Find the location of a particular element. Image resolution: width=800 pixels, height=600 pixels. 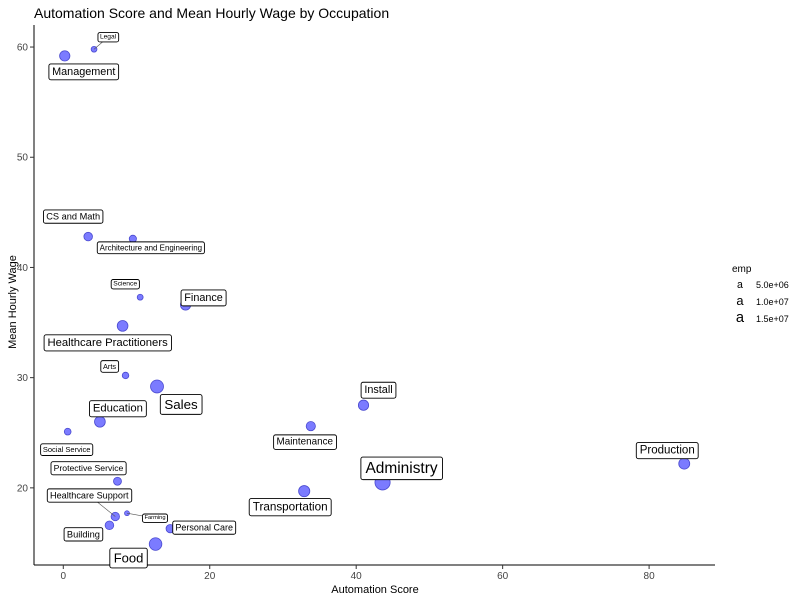

point-label-text: Personal Care is located at coordinates (204, 528).